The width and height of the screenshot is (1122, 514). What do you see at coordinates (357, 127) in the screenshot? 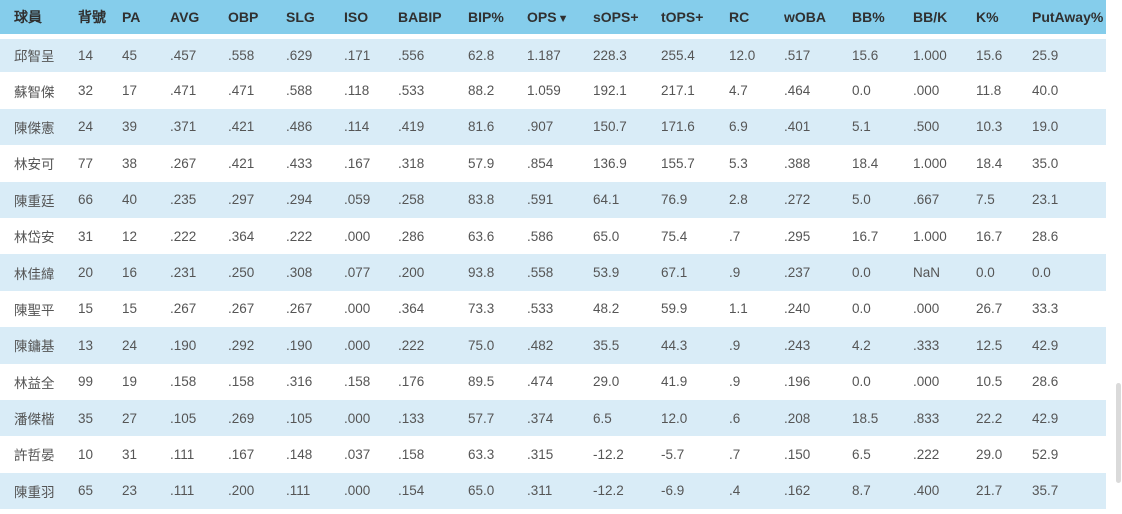
I see `stat-cell: .114` at bounding box center [357, 127].